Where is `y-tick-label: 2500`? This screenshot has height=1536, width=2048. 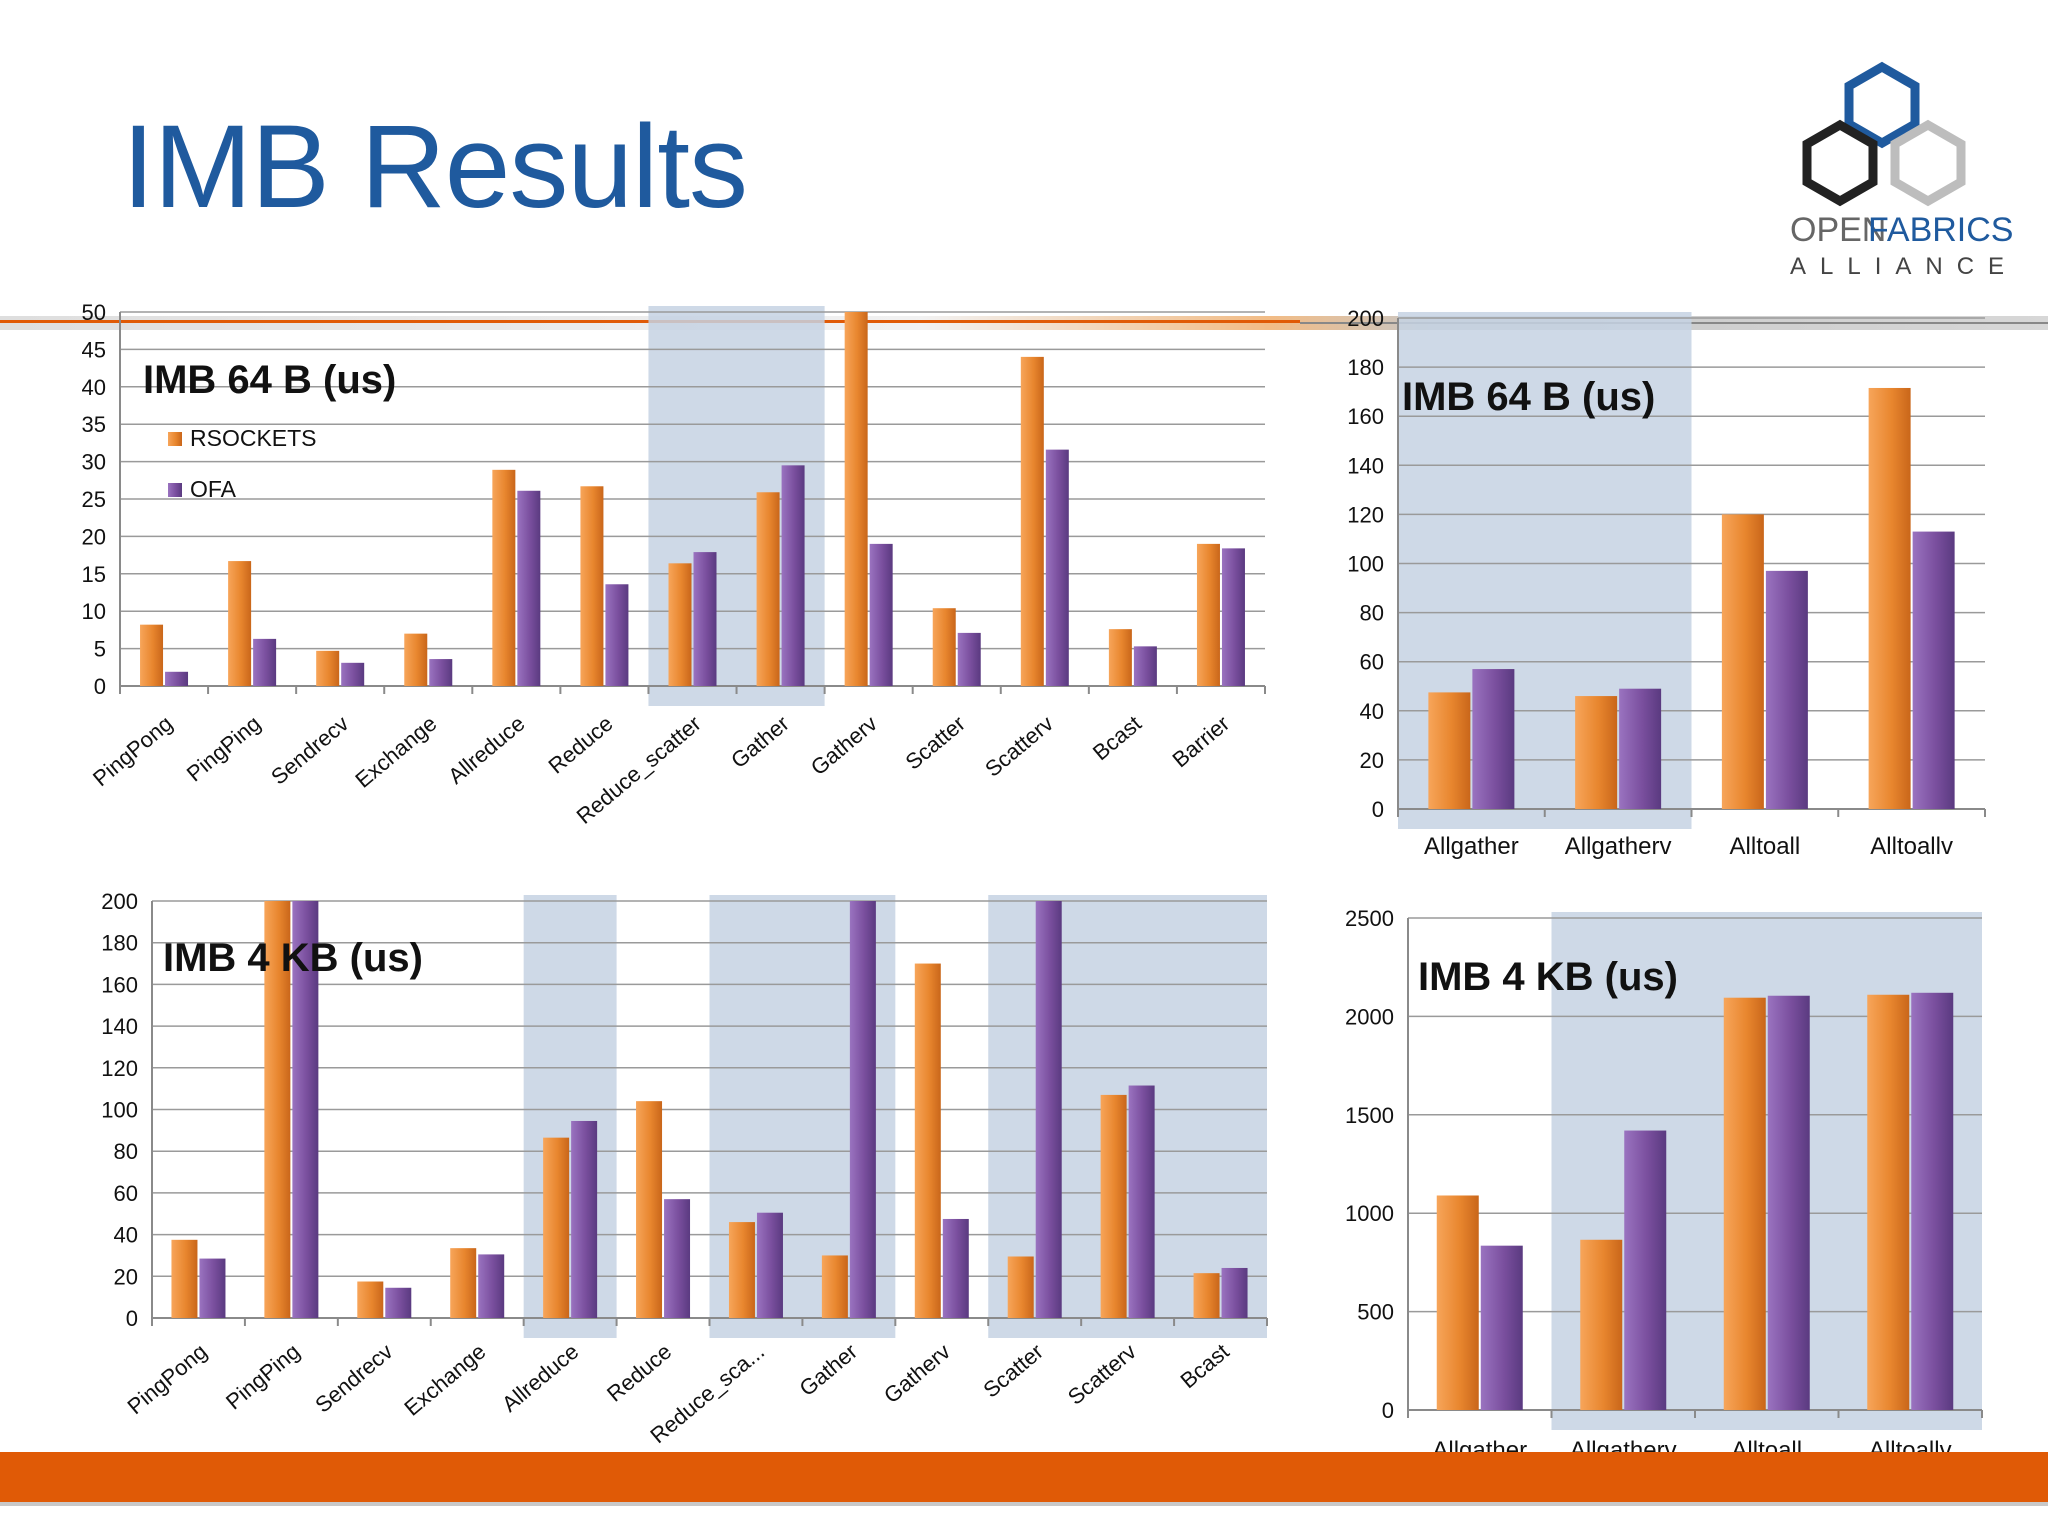
y-tick-label: 2500 is located at coordinates (1369, 918).